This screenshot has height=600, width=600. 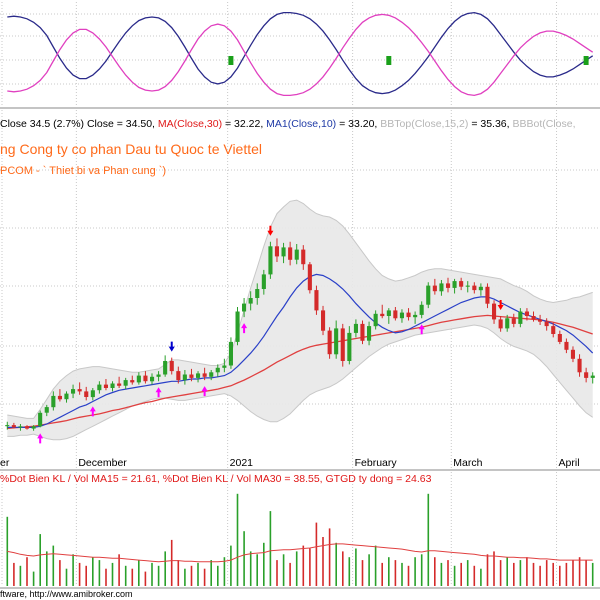 I want to click on x-tick-label: February, so click(x=376, y=463).